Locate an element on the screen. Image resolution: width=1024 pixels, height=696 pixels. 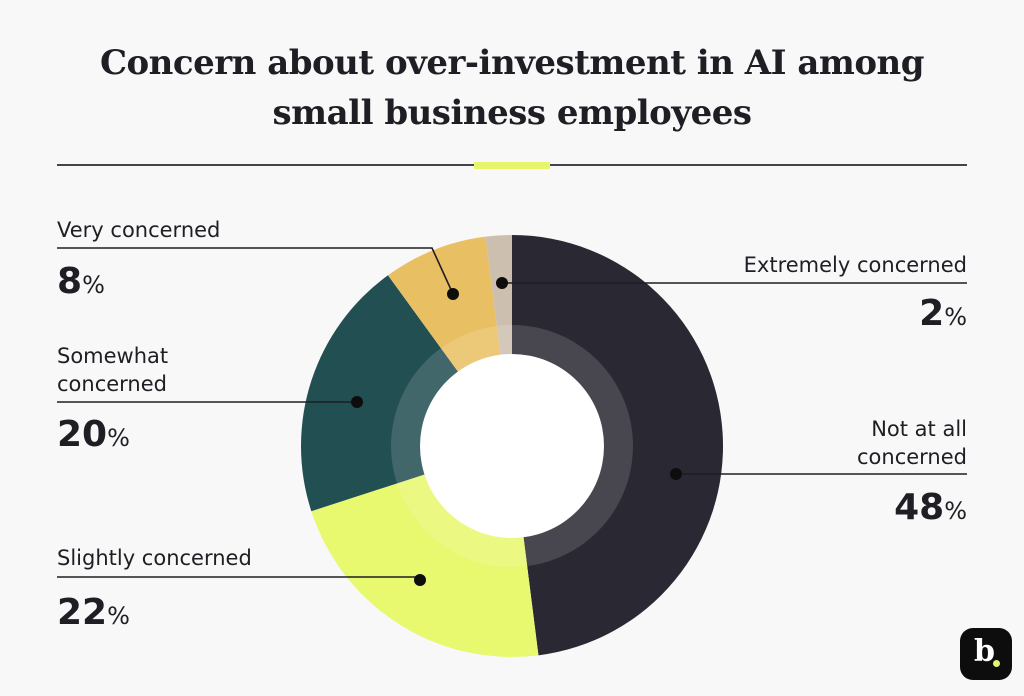
value-somewhat-concerned: 20% is located at coordinates (93, 434).